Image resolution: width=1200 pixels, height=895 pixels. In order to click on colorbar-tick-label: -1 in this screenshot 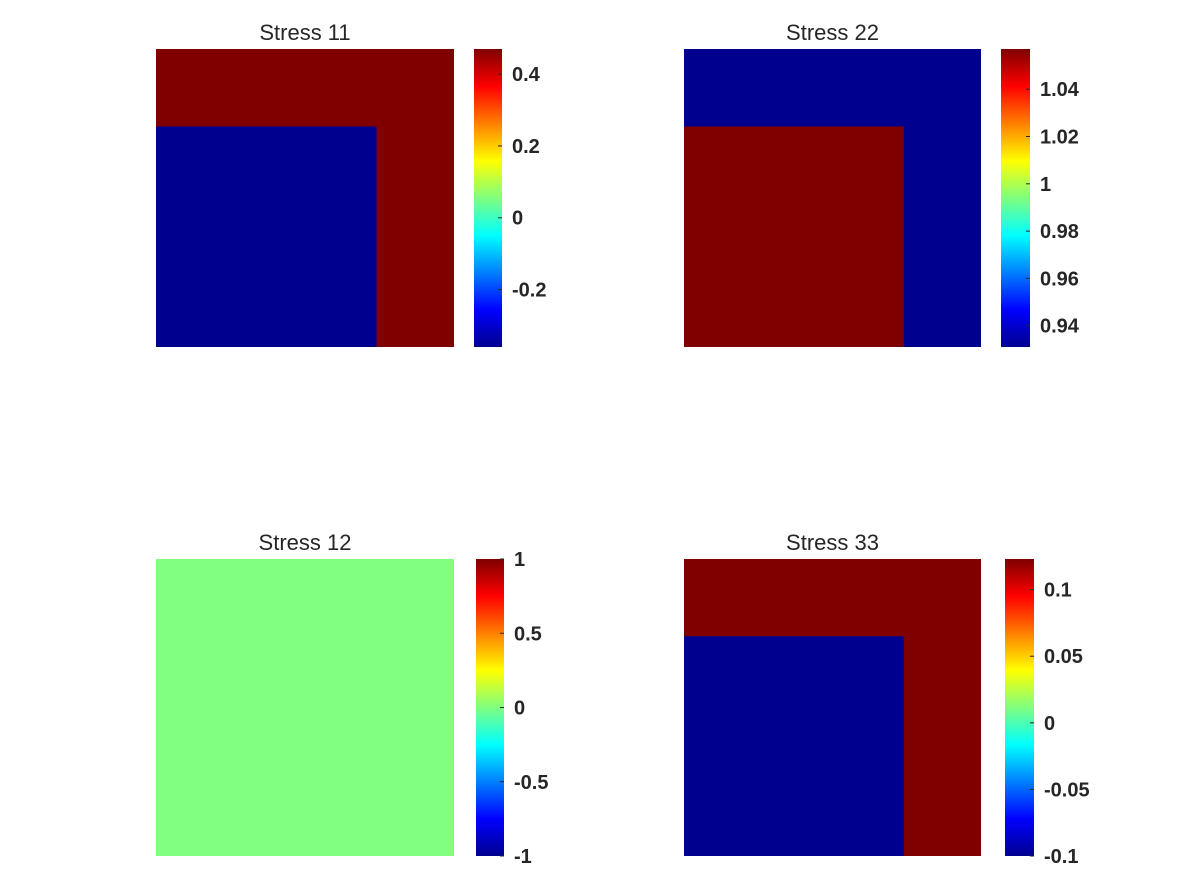, I will do `click(523, 857)`.